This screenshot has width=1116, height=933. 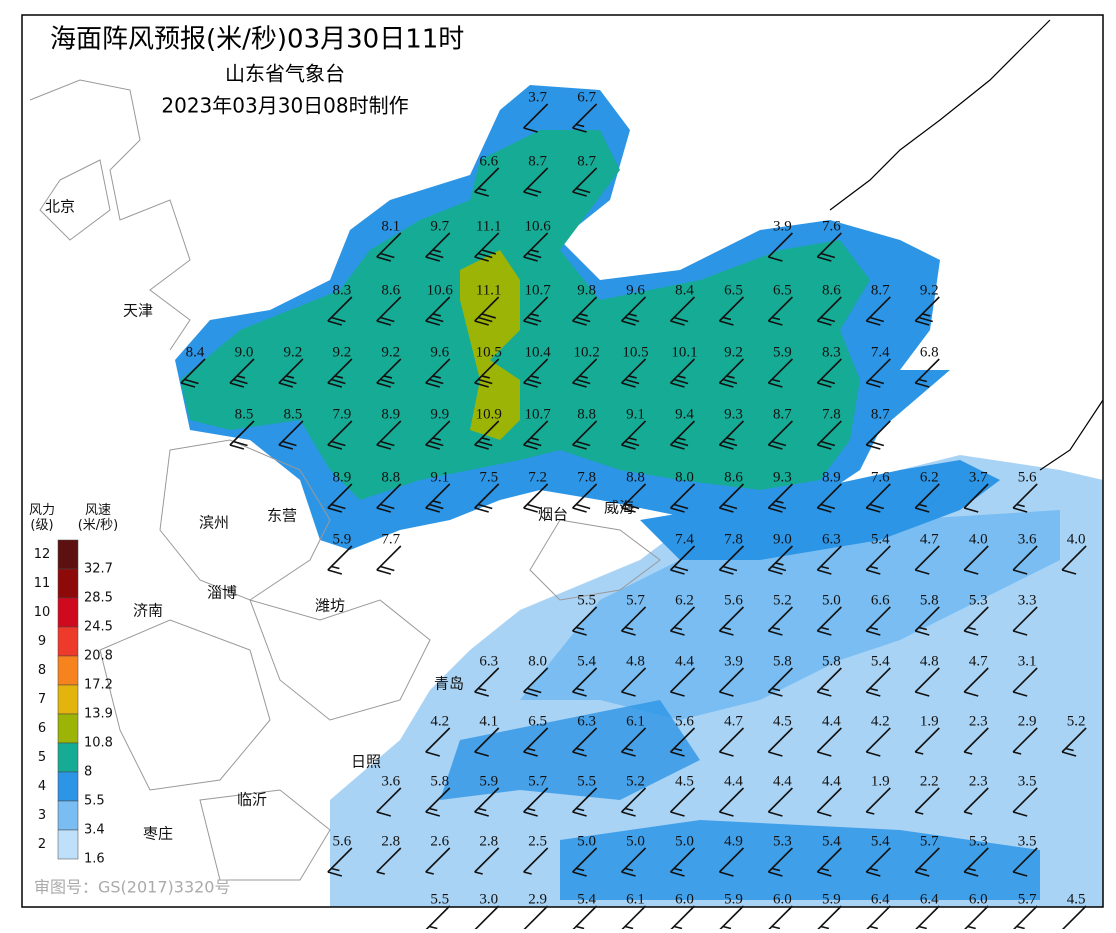 What do you see at coordinates (880, 600) in the screenshot?
I see `wind-value: 6.6` at bounding box center [880, 600].